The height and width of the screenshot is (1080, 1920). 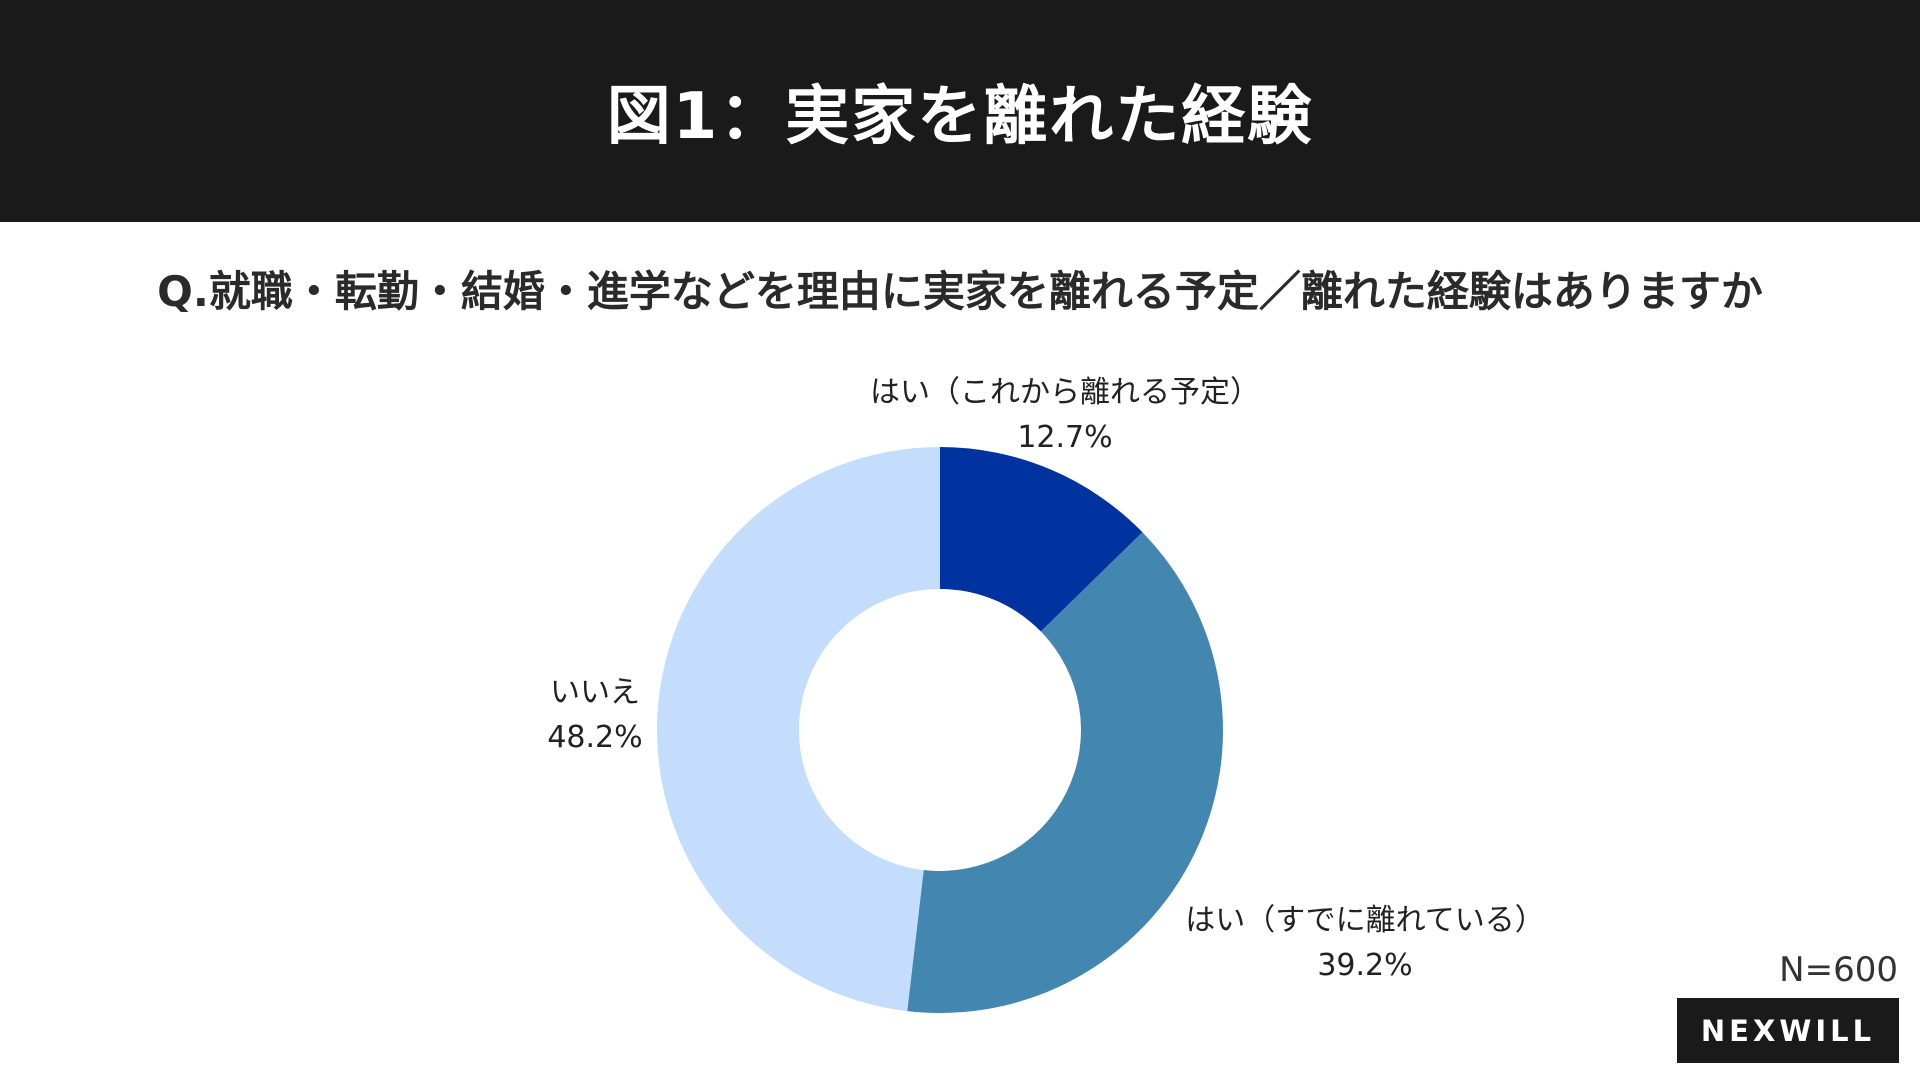 I want to click on slice-label-2: はい（すでに離れている）, so click(x=1364, y=920).